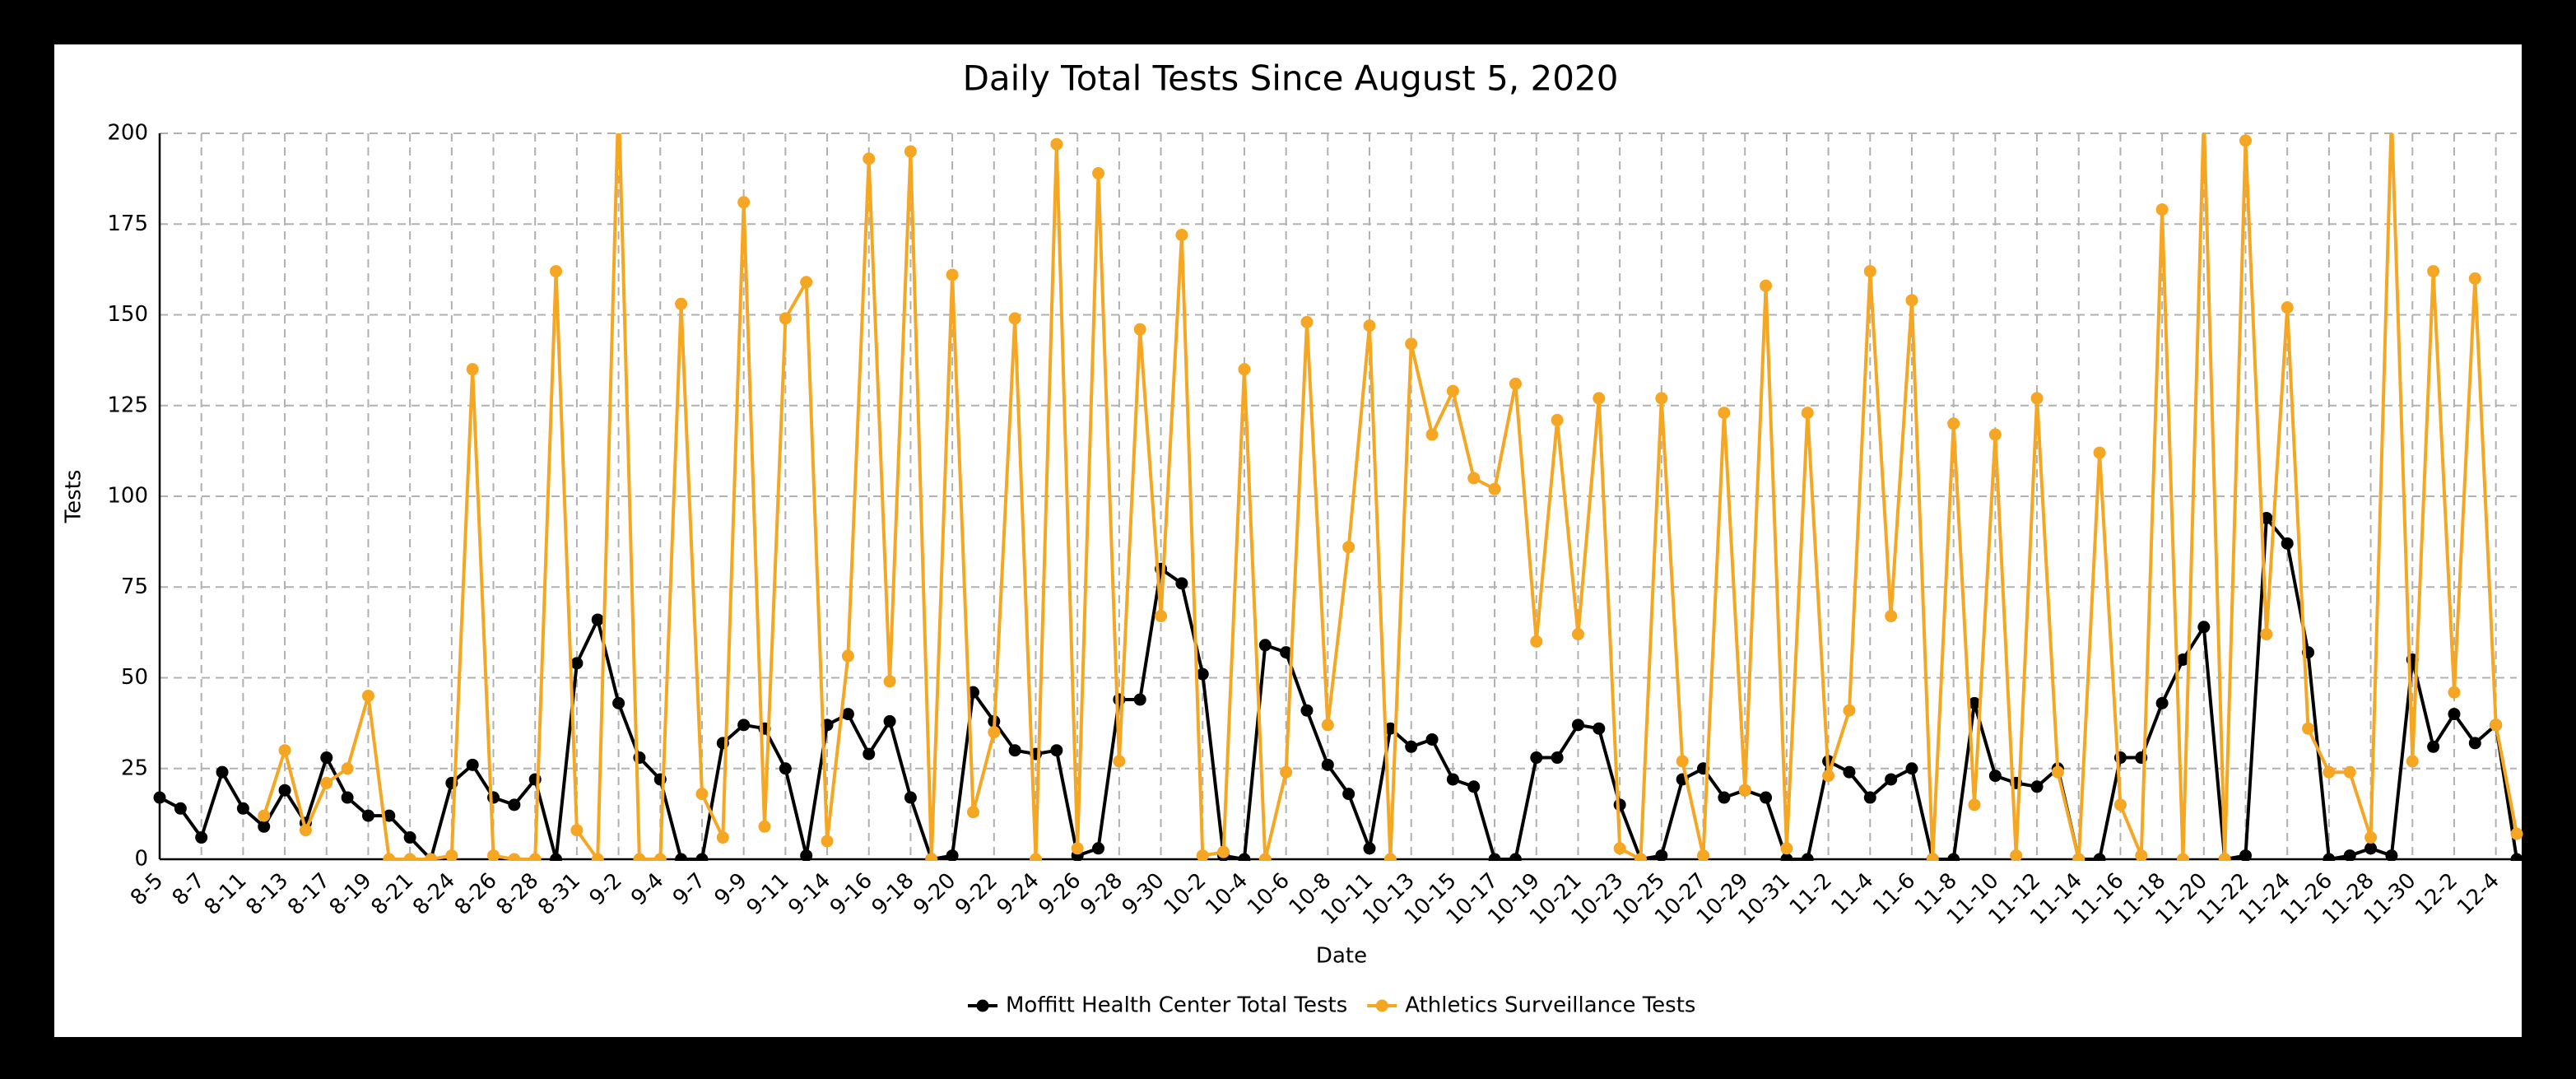 This screenshot has height=1079, width=2576. I want to click on y-tick-label: 0, so click(141, 859).